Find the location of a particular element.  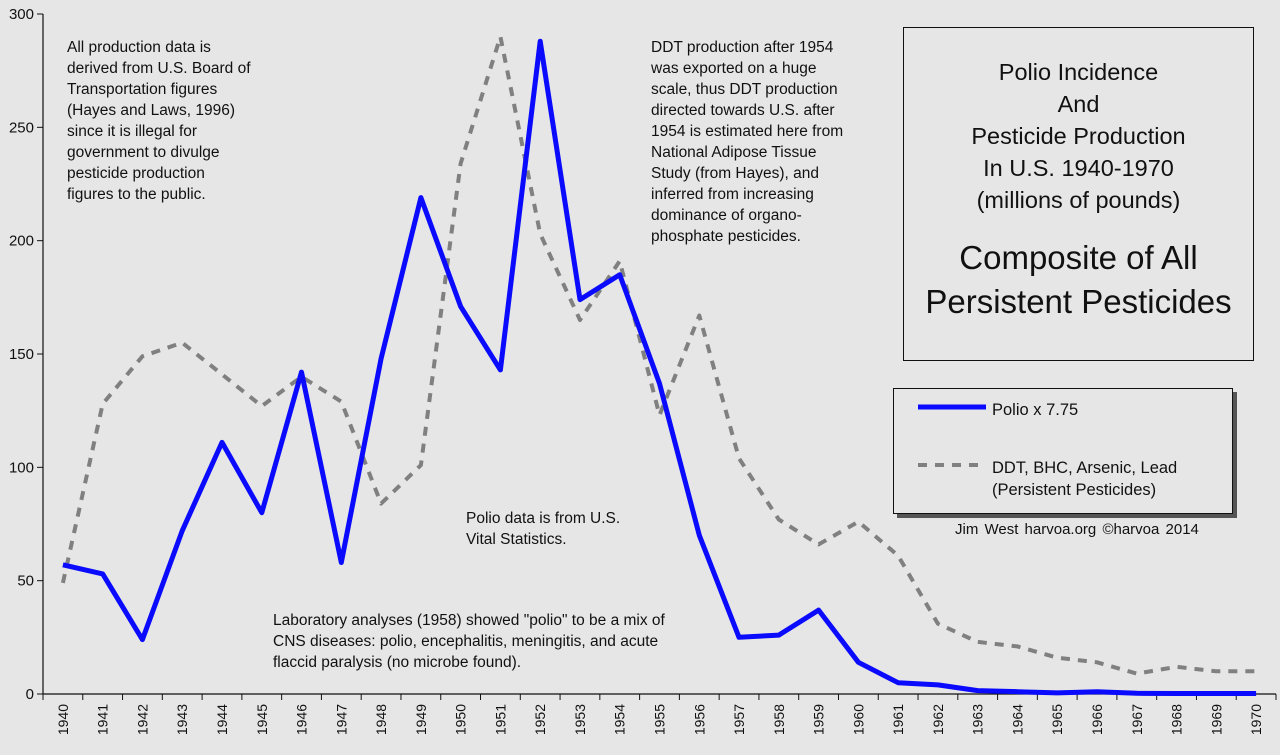

polio-point-1964 is located at coordinates (1017, 692).